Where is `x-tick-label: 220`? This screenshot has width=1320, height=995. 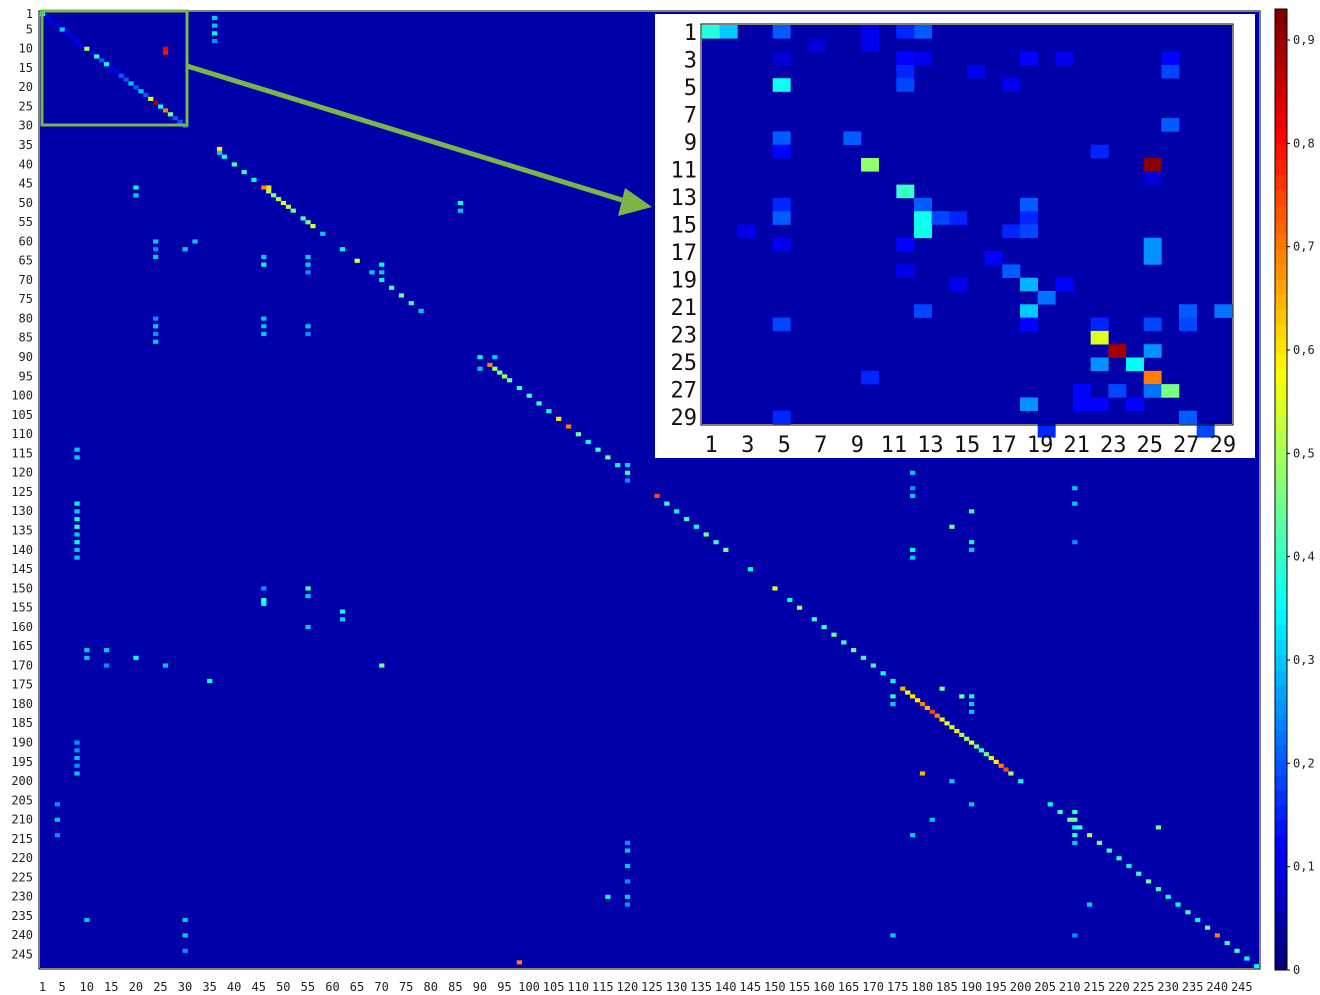 x-tick-label: 220 is located at coordinates (1119, 987).